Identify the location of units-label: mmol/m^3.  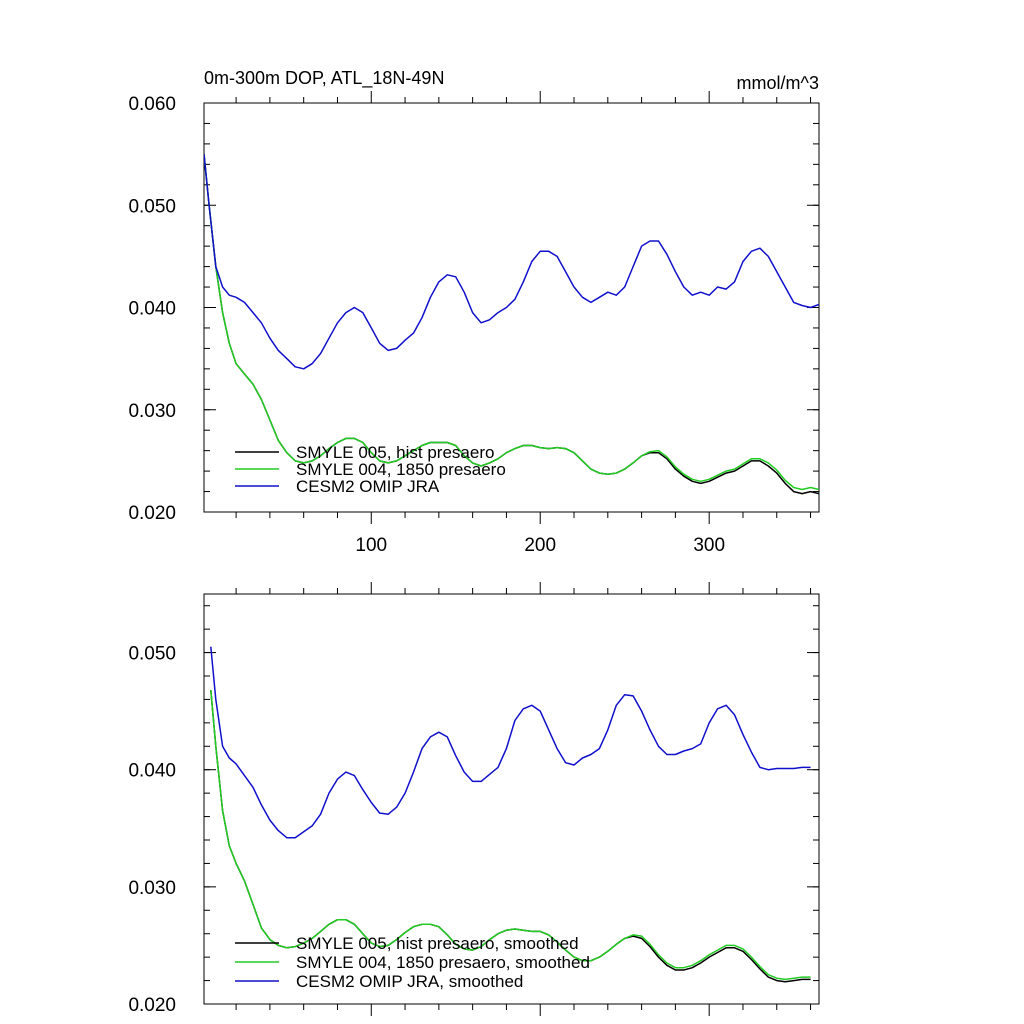
(778, 83).